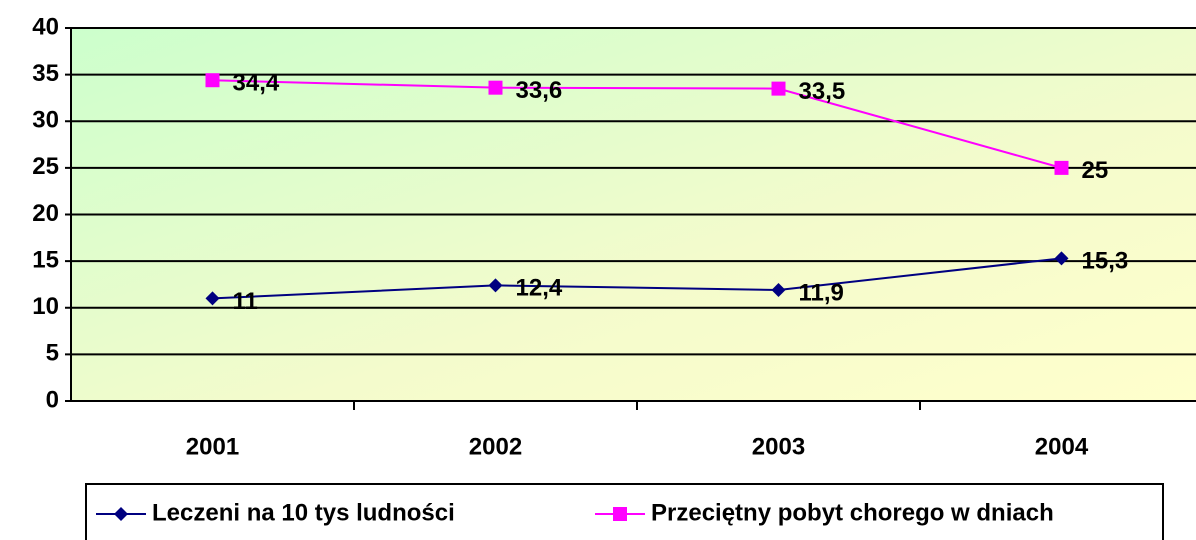 The width and height of the screenshot is (1196, 540). I want to click on x-tick-label: 2001, so click(212, 446).